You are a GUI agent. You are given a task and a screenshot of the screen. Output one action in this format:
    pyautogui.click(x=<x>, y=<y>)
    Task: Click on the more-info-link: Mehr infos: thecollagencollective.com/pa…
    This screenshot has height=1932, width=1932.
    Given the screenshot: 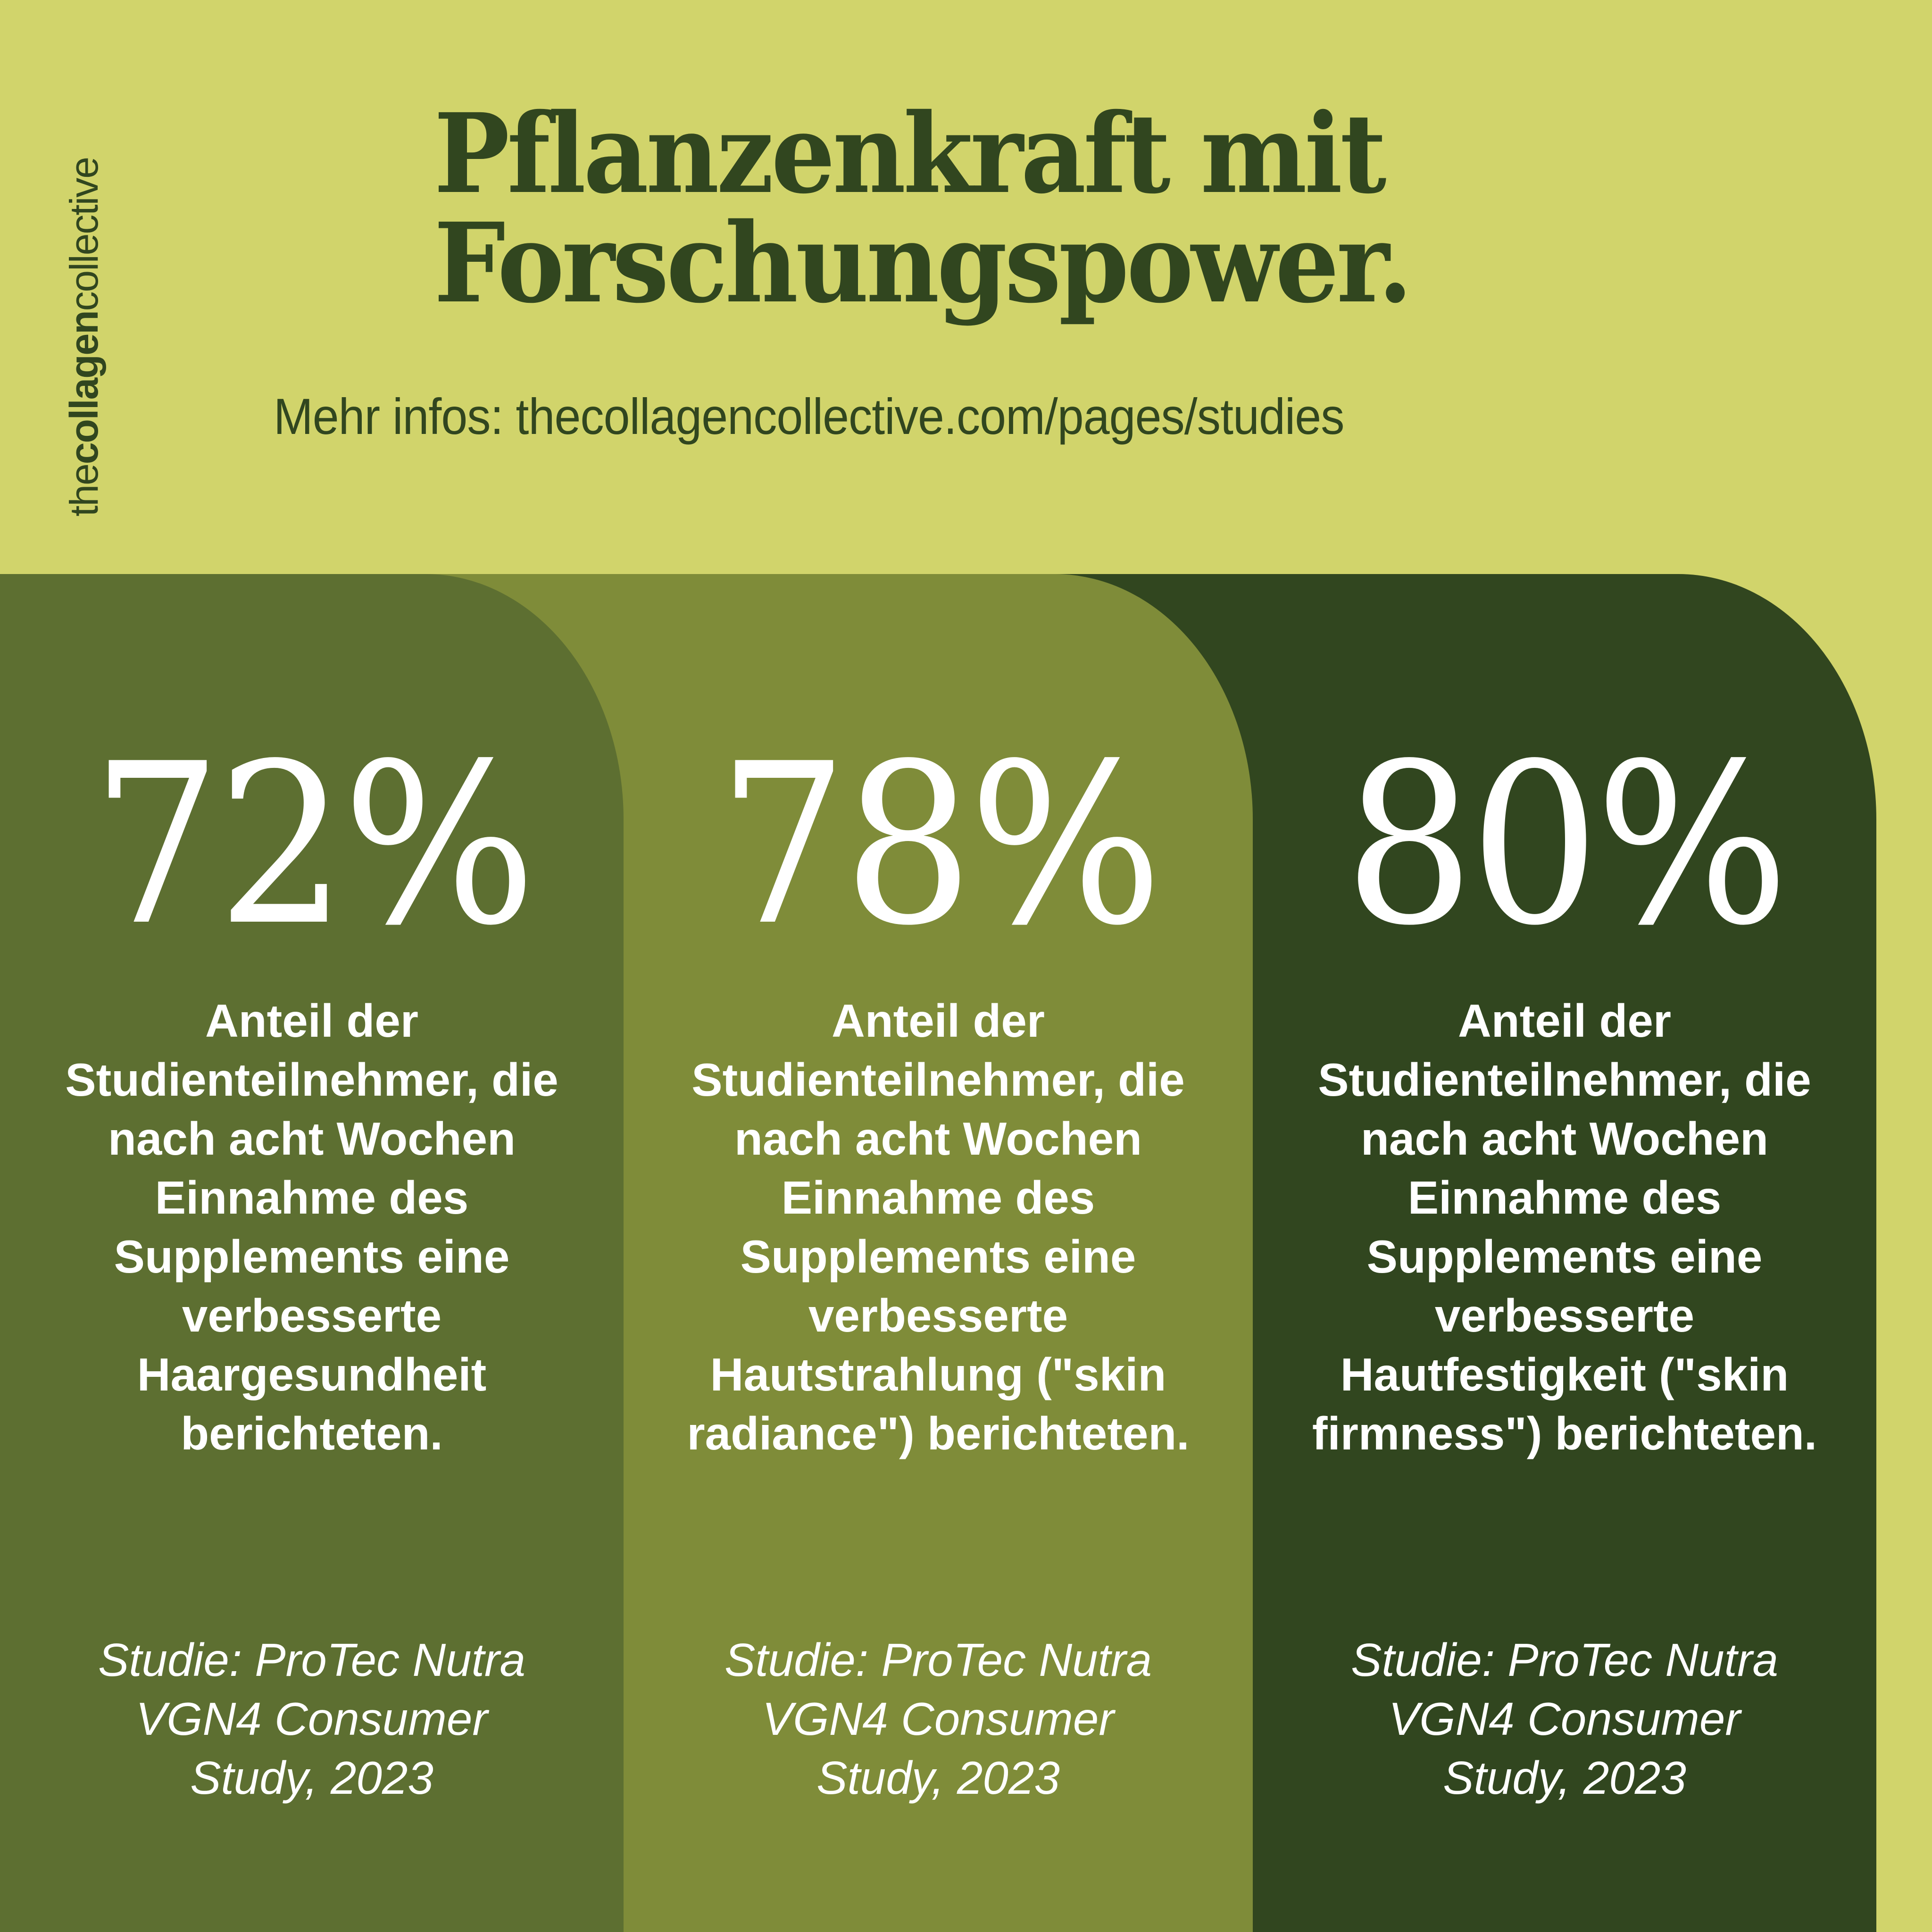 What is the action you would take?
    pyautogui.click(x=809, y=416)
    